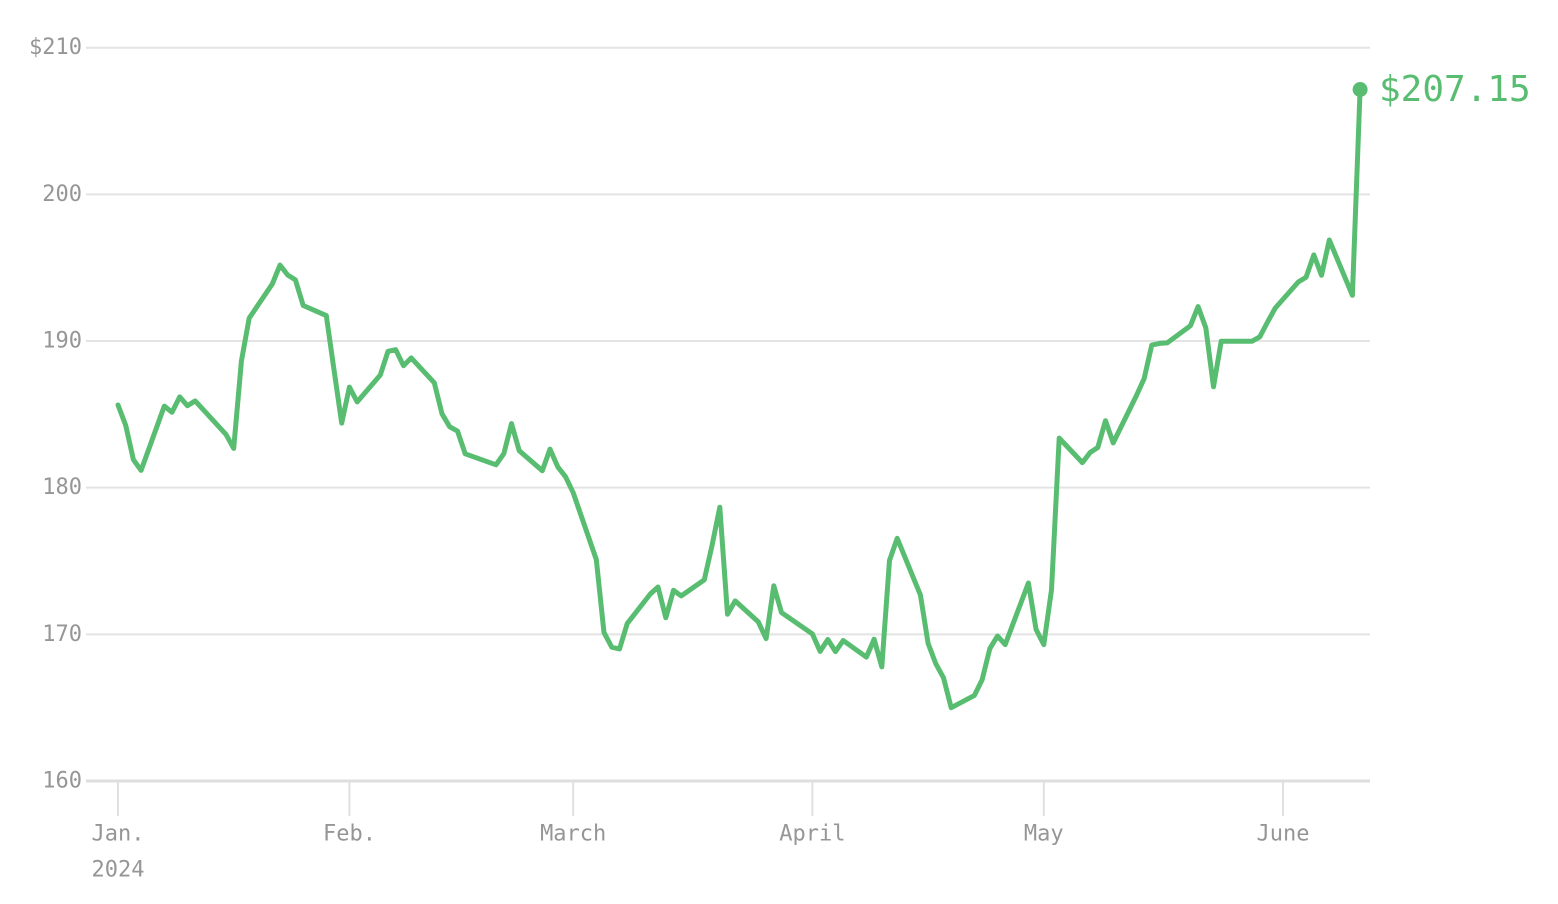 This screenshot has height=904, width=1558. I want to click on current-price-label: $207.15, so click(1455, 89).